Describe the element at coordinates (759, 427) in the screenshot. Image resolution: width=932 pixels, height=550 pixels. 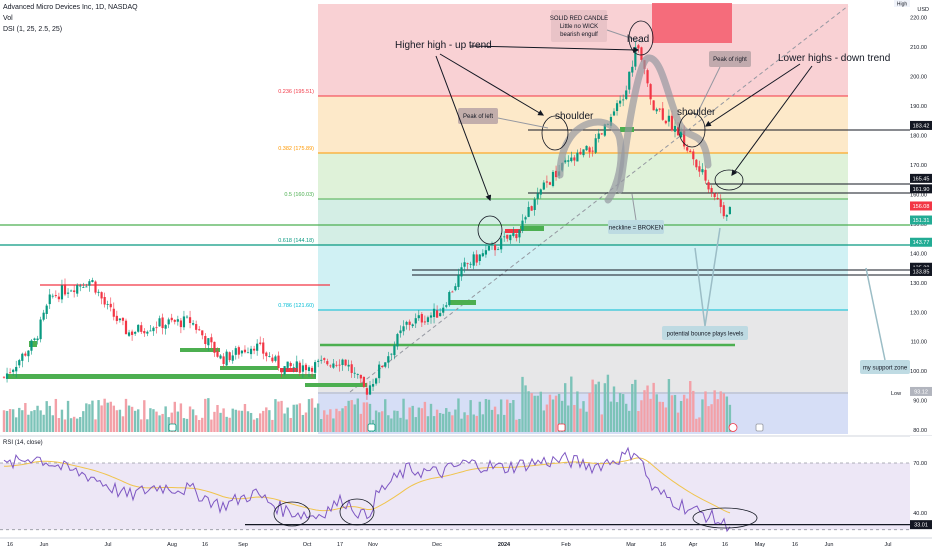
I see `earnings-marker-upcoming` at that location.